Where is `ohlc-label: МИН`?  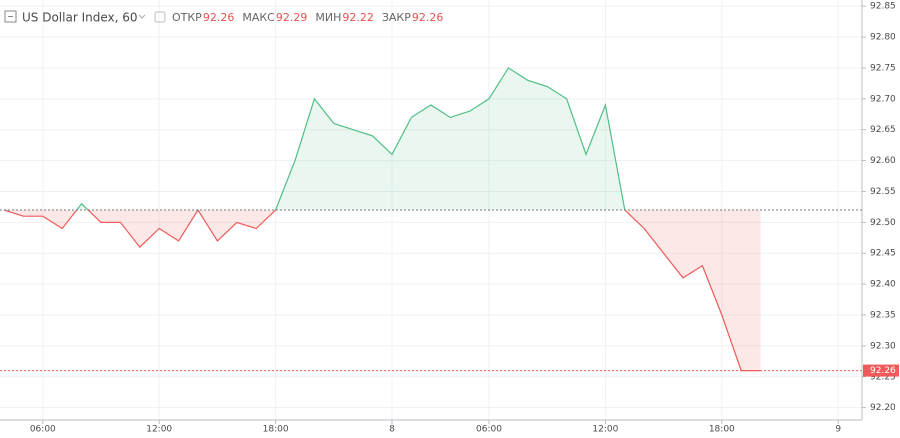
ohlc-label: МИН is located at coordinates (328, 17).